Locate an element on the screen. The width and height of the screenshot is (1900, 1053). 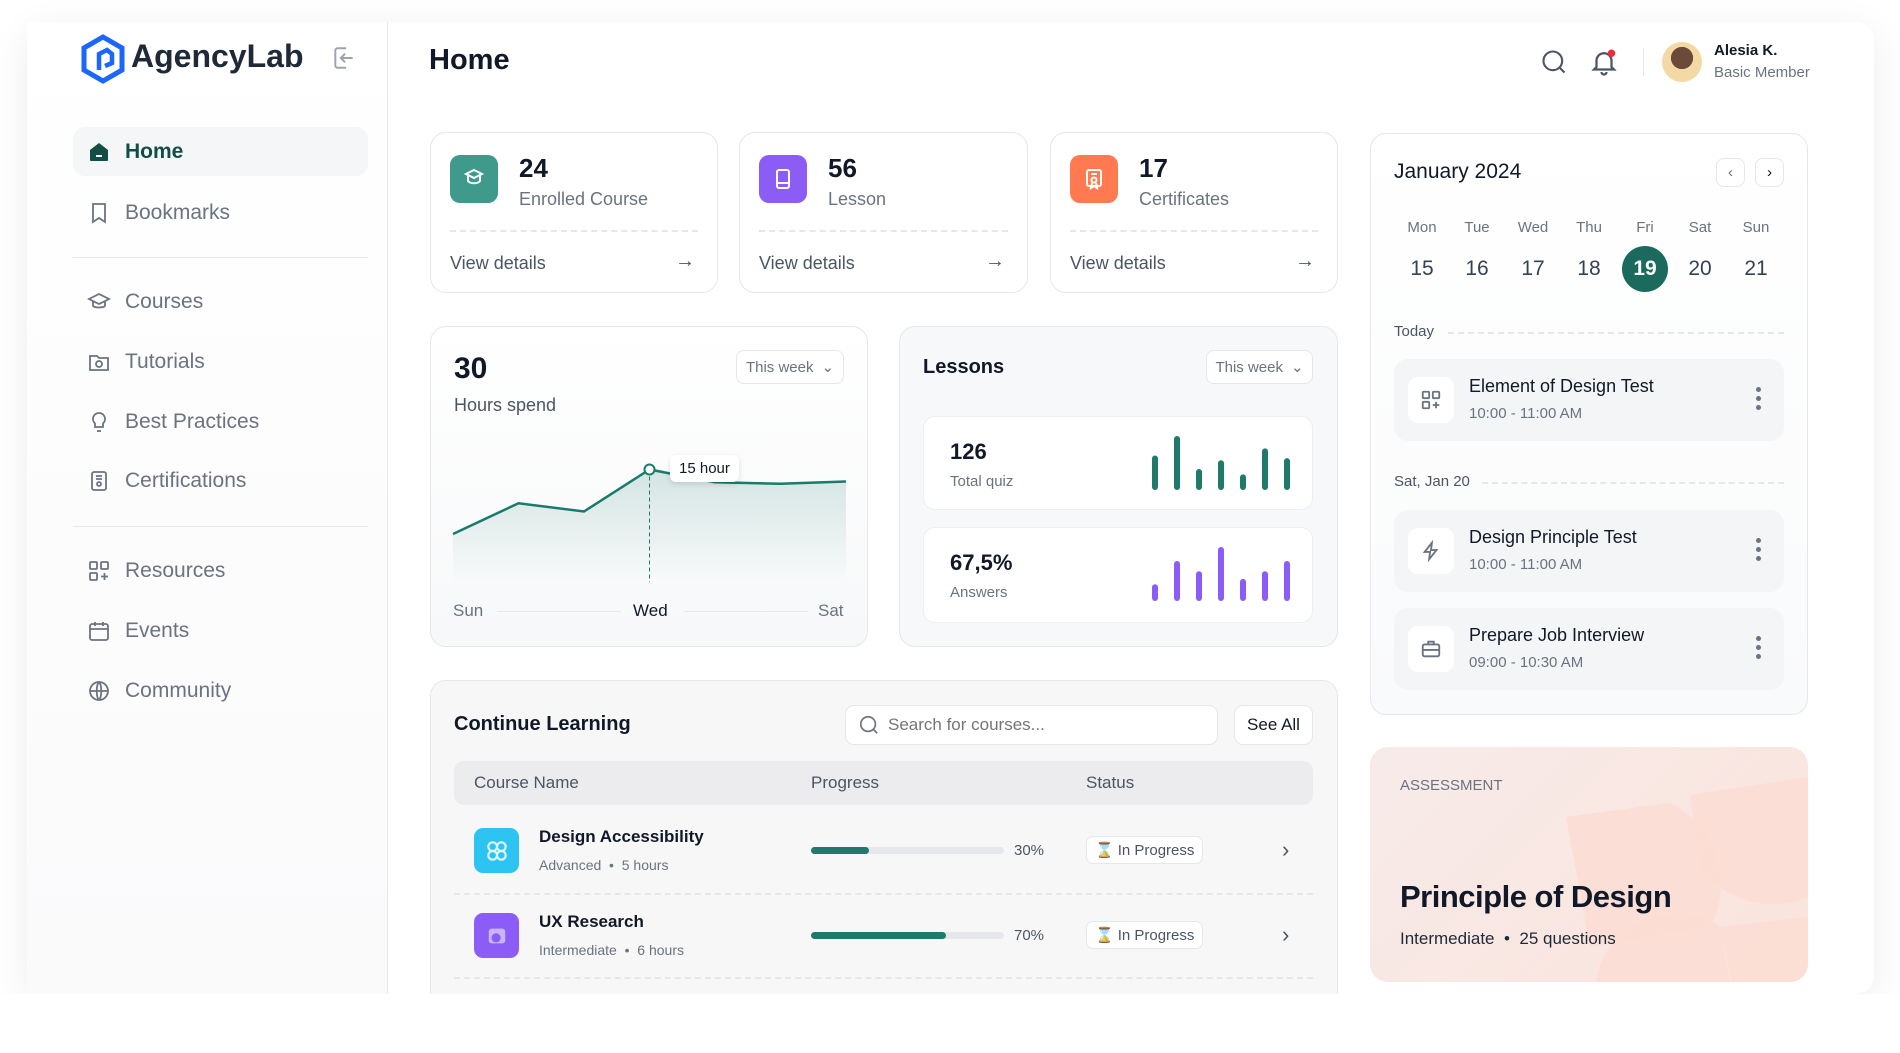
status-label: In Progress is located at coordinates (1156, 850).